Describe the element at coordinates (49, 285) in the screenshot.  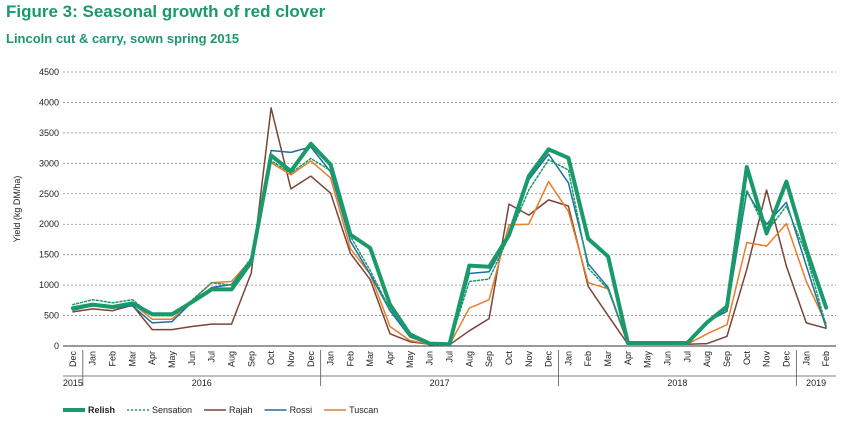
I see `y-tick-label: 1000` at that location.